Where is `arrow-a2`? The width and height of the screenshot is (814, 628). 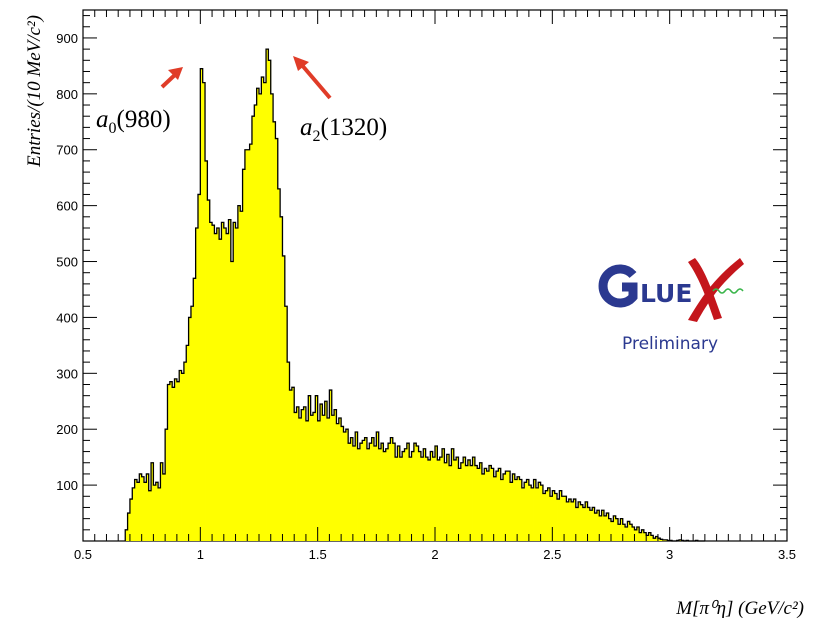
arrow-a2 is located at coordinates (312, 78).